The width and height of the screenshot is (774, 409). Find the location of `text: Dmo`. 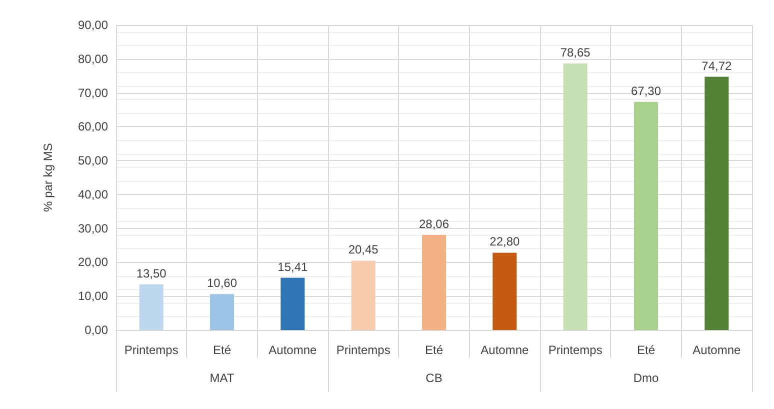

text: Dmo is located at coordinates (646, 378).